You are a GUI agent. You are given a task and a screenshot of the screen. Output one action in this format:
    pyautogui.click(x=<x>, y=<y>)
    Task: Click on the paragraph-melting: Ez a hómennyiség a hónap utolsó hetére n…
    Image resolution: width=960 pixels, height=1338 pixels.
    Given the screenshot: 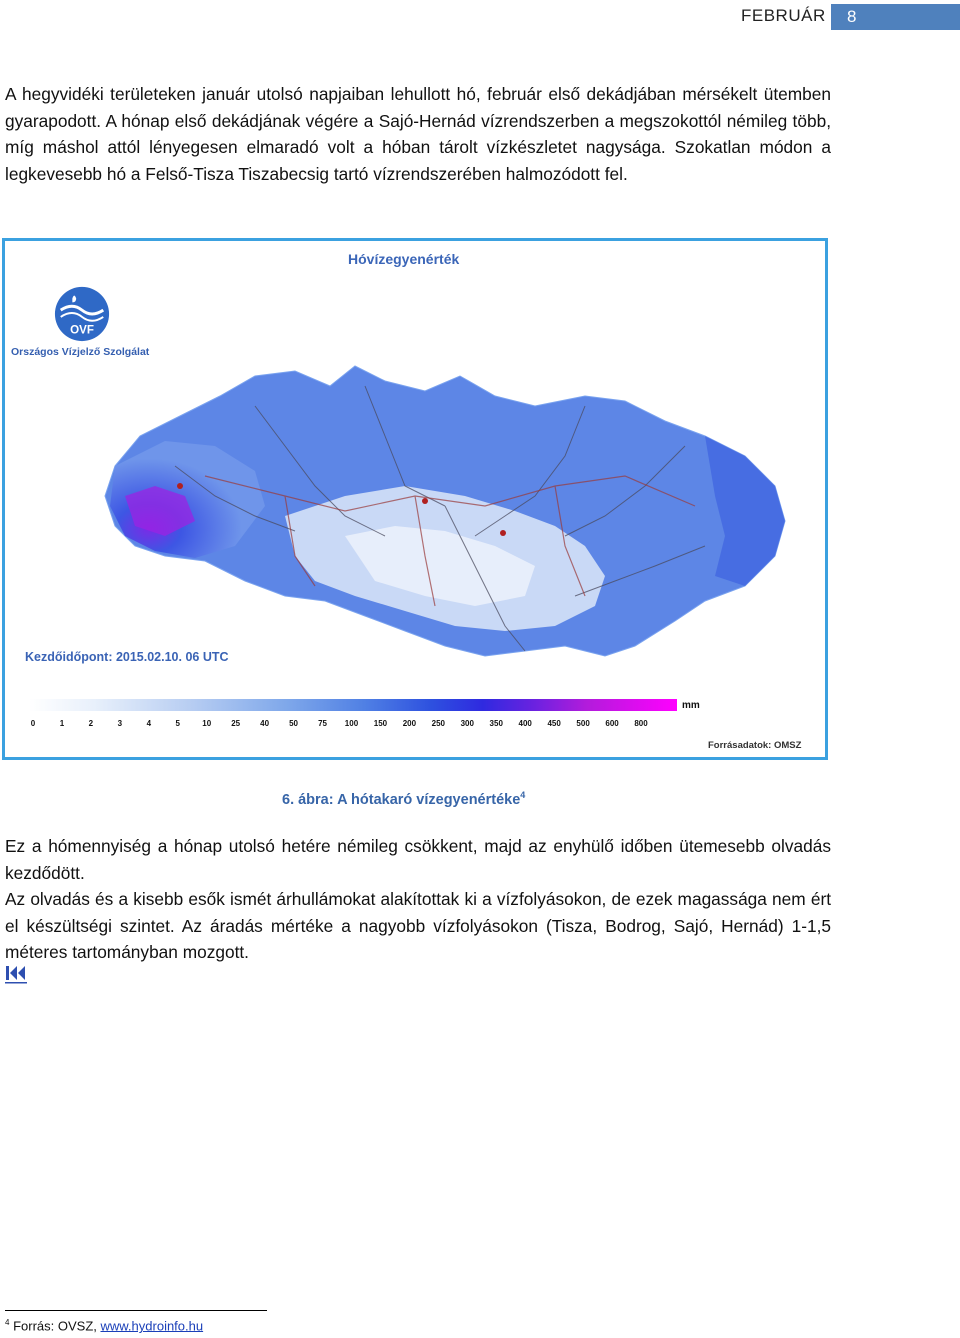 What is the action you would take?
    pyautogui.click(x=418, y=859)
    